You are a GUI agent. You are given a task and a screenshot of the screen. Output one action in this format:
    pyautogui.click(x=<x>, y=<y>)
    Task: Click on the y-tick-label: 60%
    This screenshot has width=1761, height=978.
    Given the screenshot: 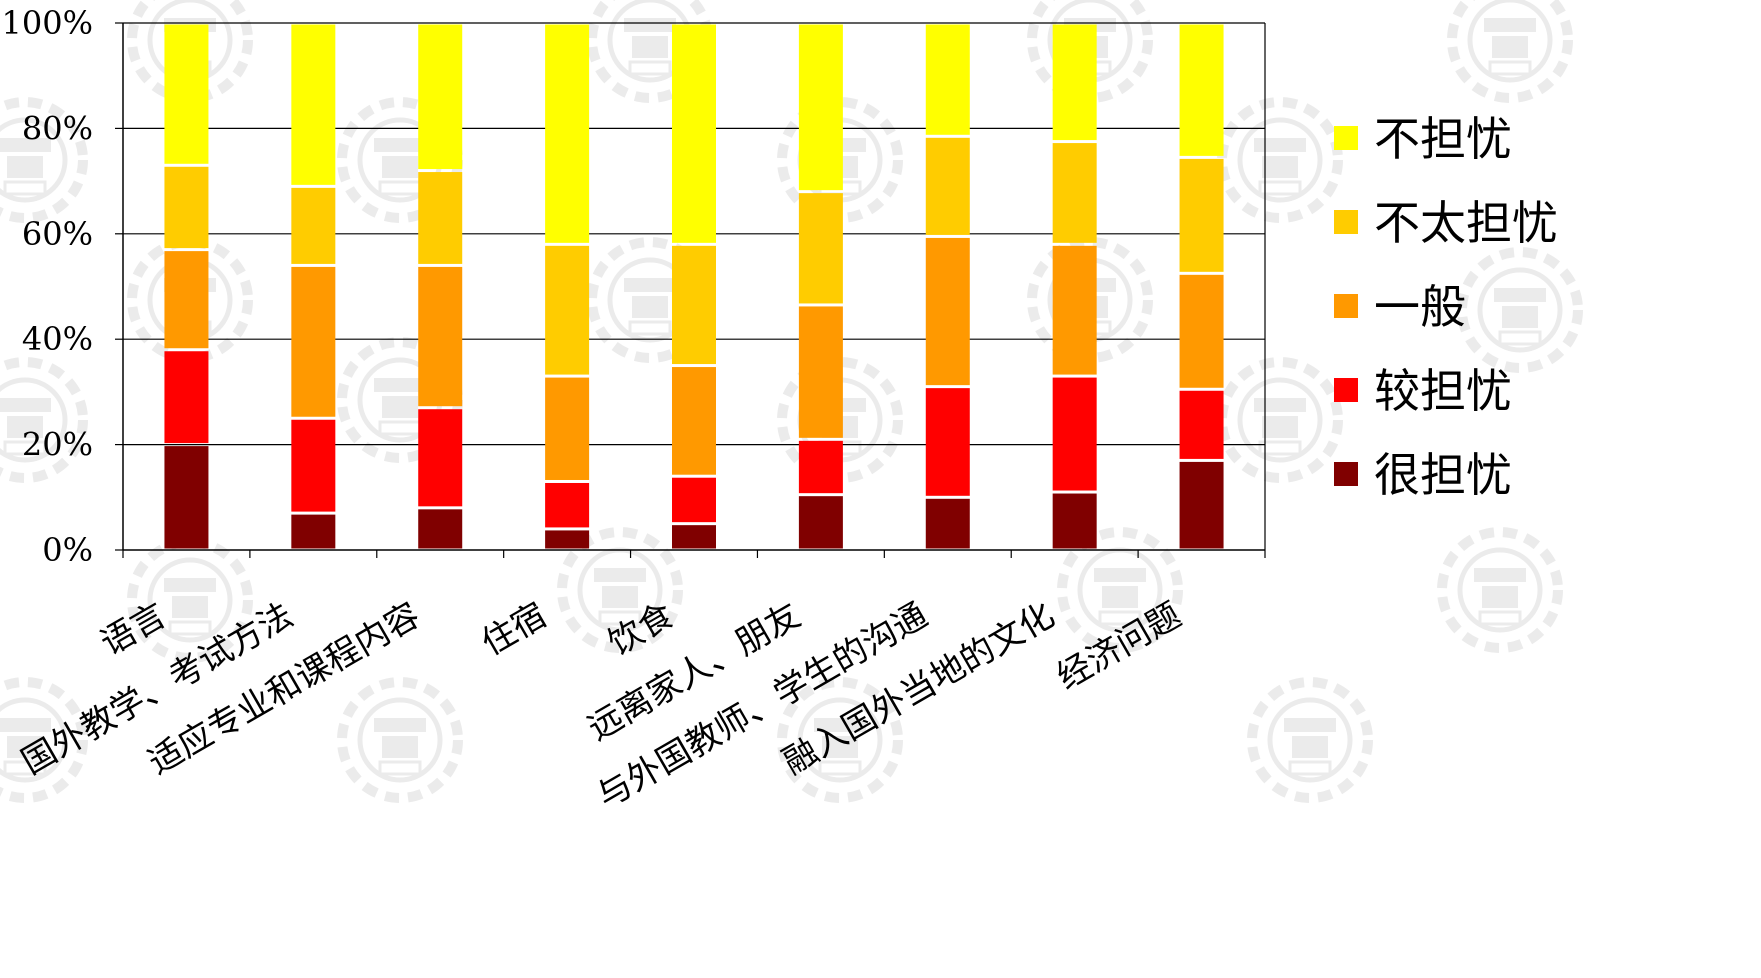 What is the action you would take?
    pyautogui.click(x=57, y=234)
    